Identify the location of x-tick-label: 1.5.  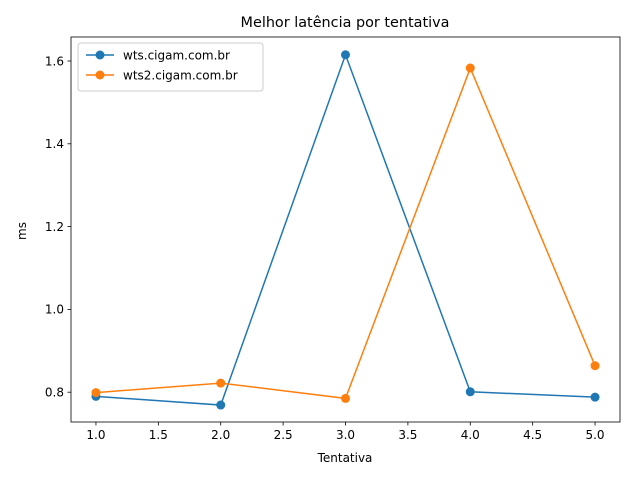
(158, 435).